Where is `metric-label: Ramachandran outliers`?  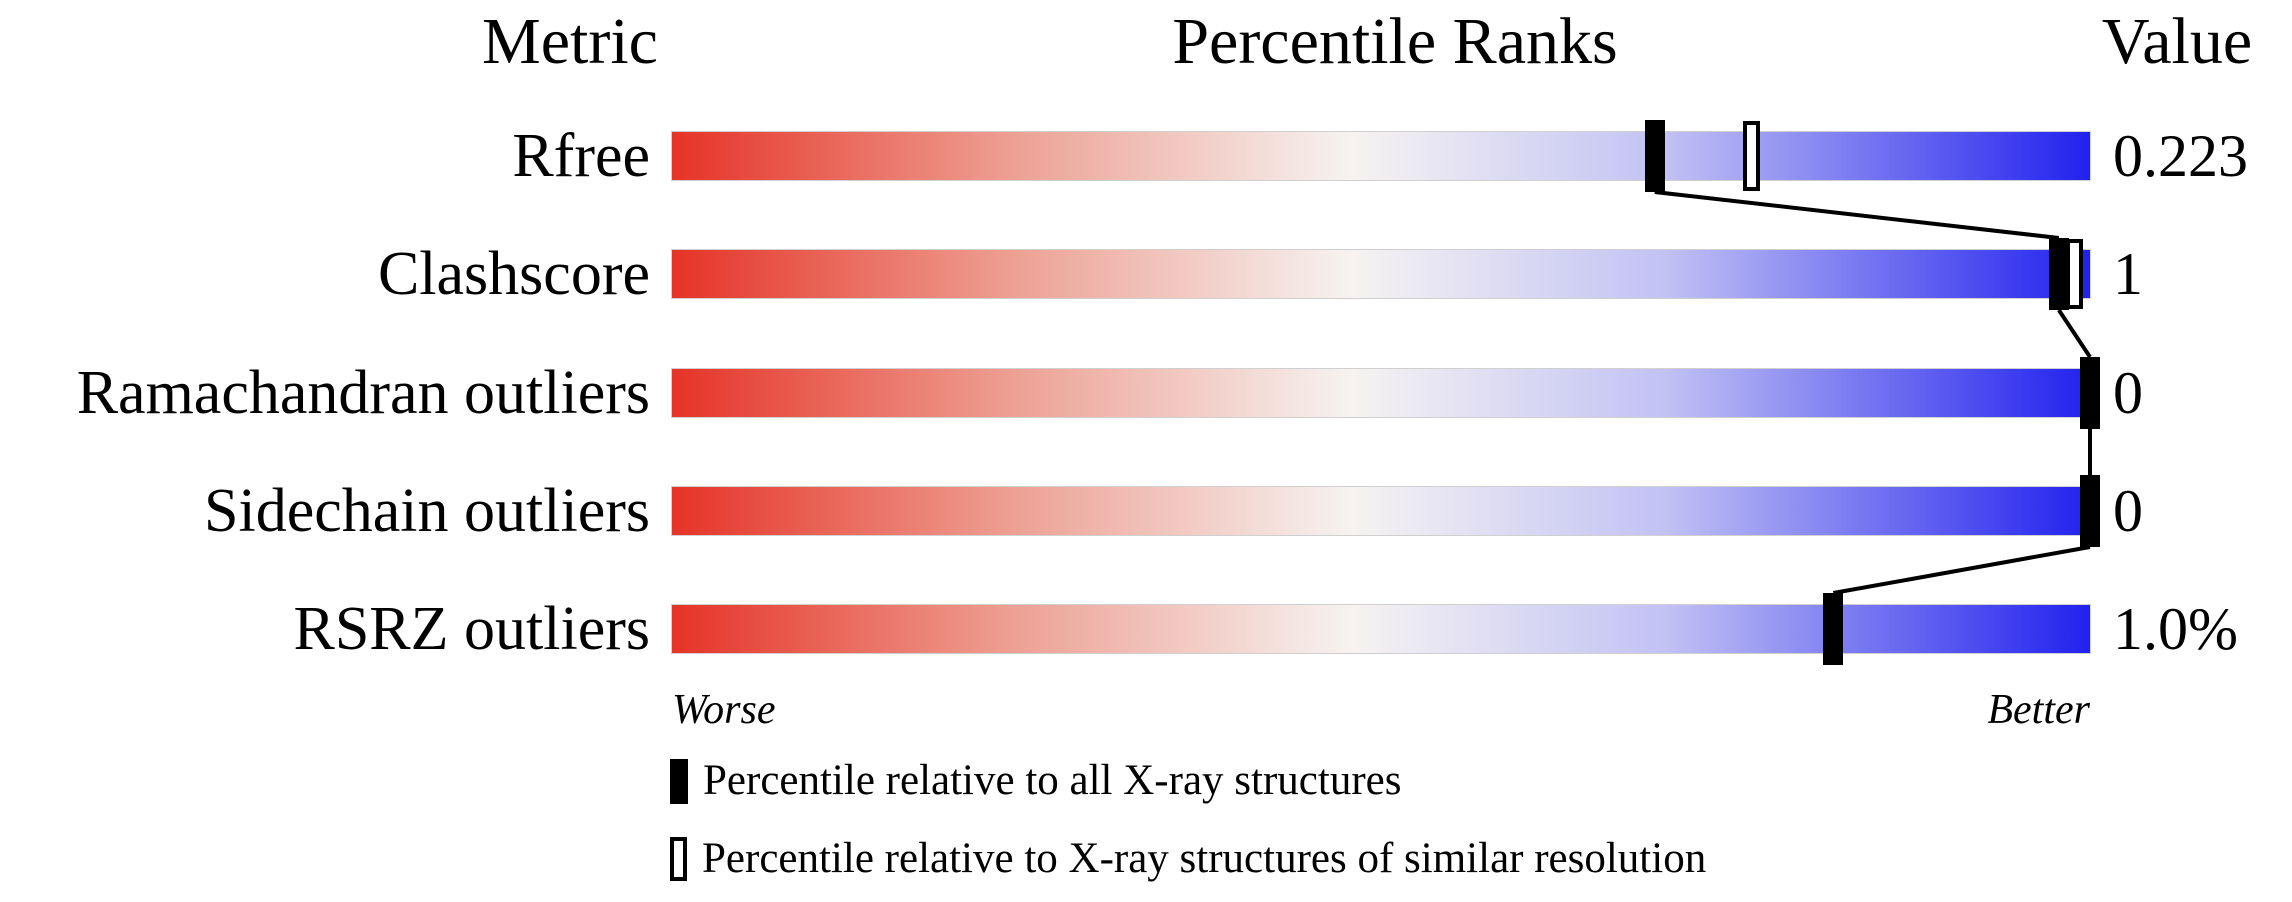 metric-label: Ramachandran outliers is located at coordinates (363, 393).